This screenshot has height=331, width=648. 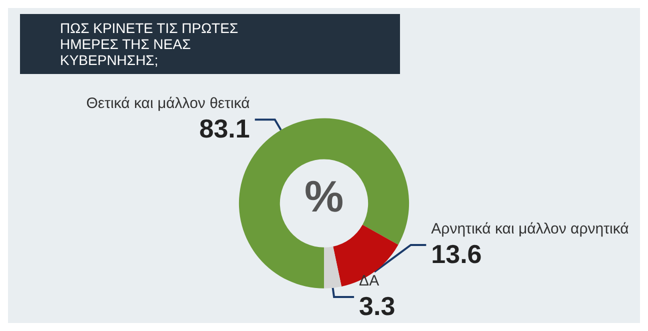 I want to click on slice-label: Θετικά και μάλλον θετικά, so click(x=168, y=103).